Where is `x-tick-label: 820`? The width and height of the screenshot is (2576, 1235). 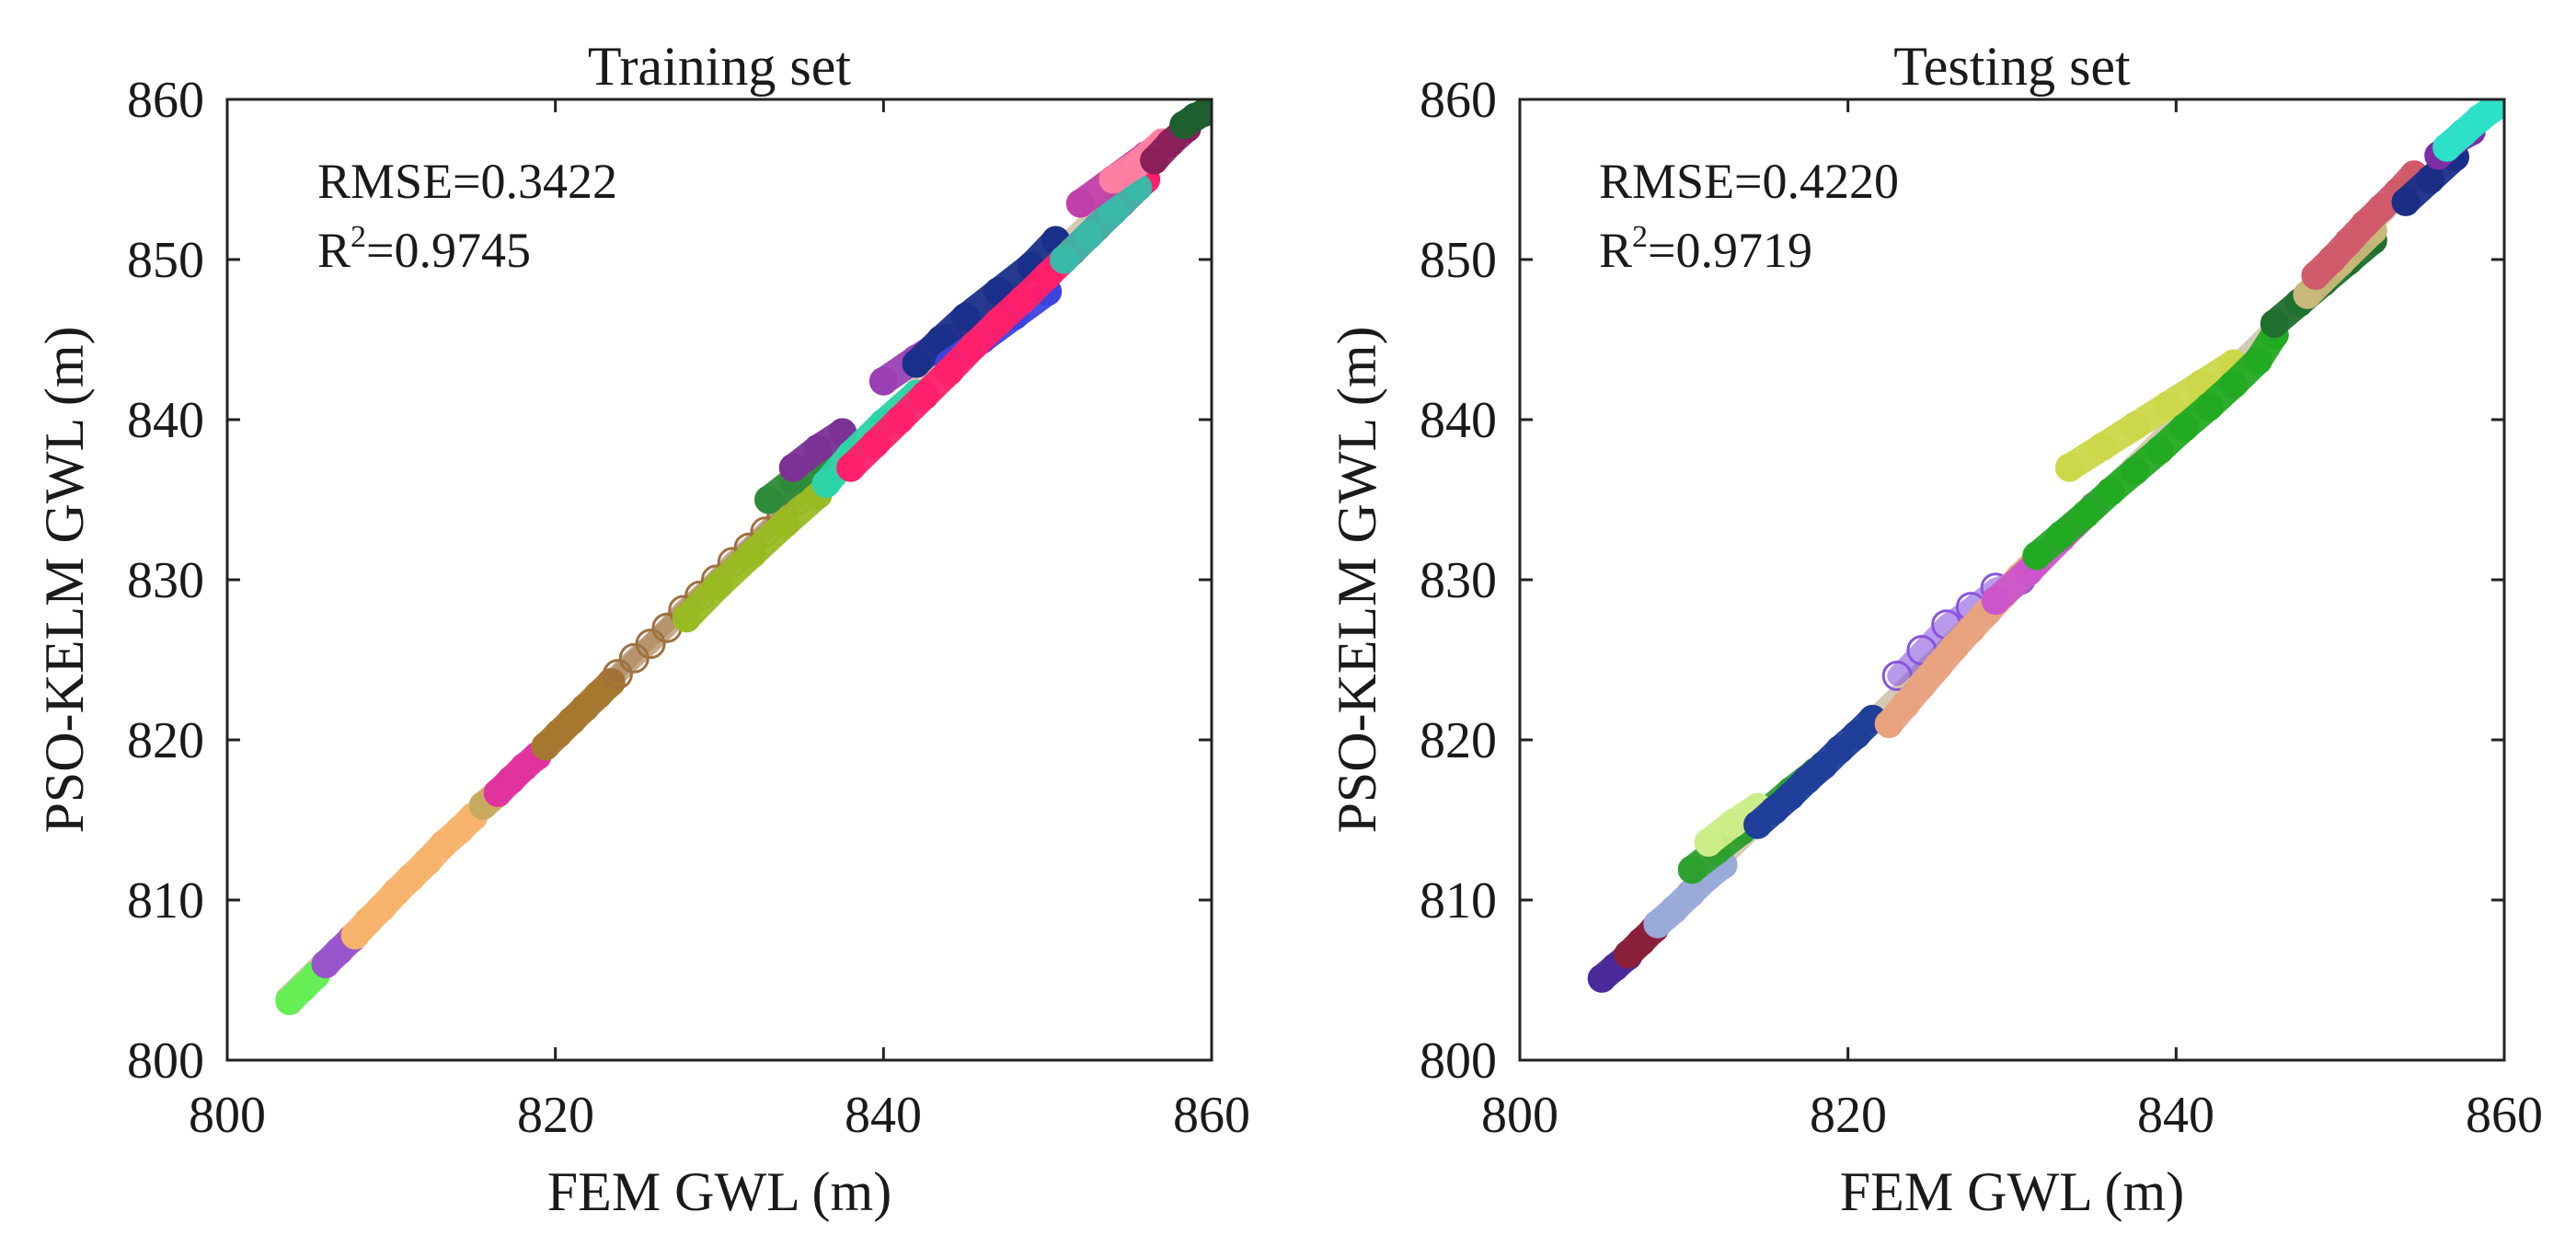
x-tick-label: 820 is located at coordinates (555, 1115).